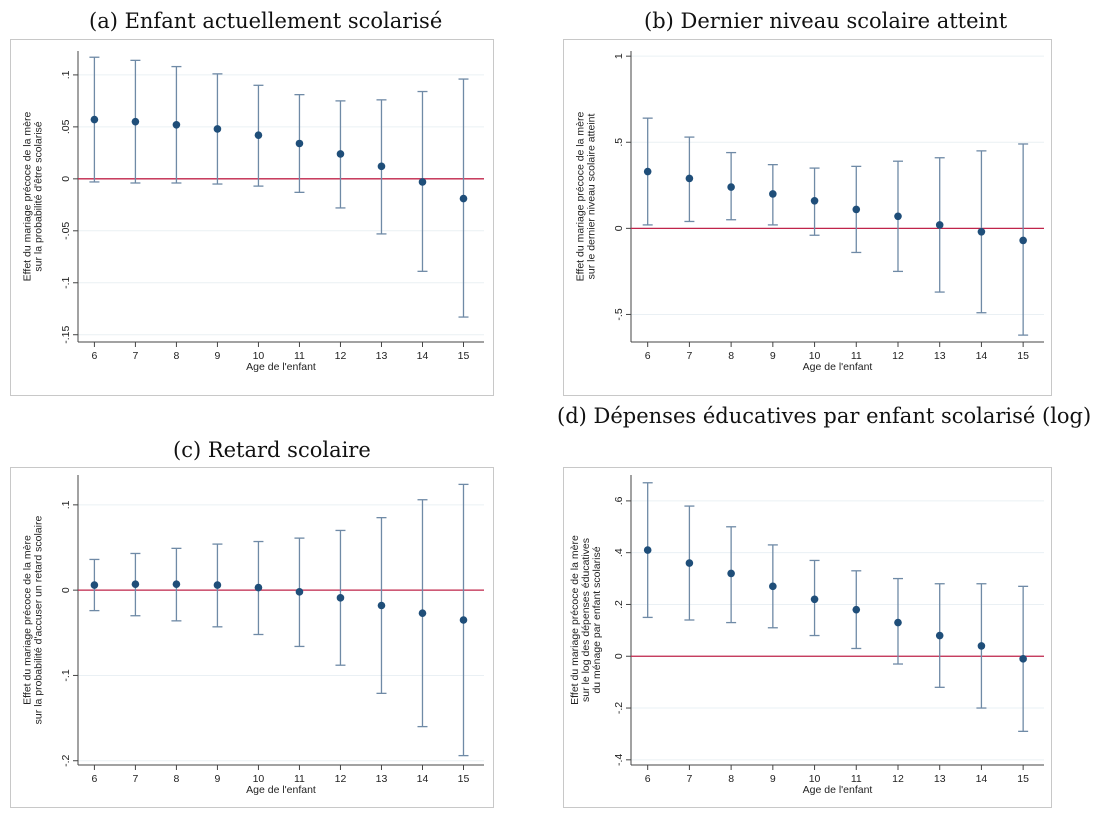 The image size is (1115, 813). I want to click on panel-b-title: (b) Dernier niveau scolaire atteint, so click(826, 21).